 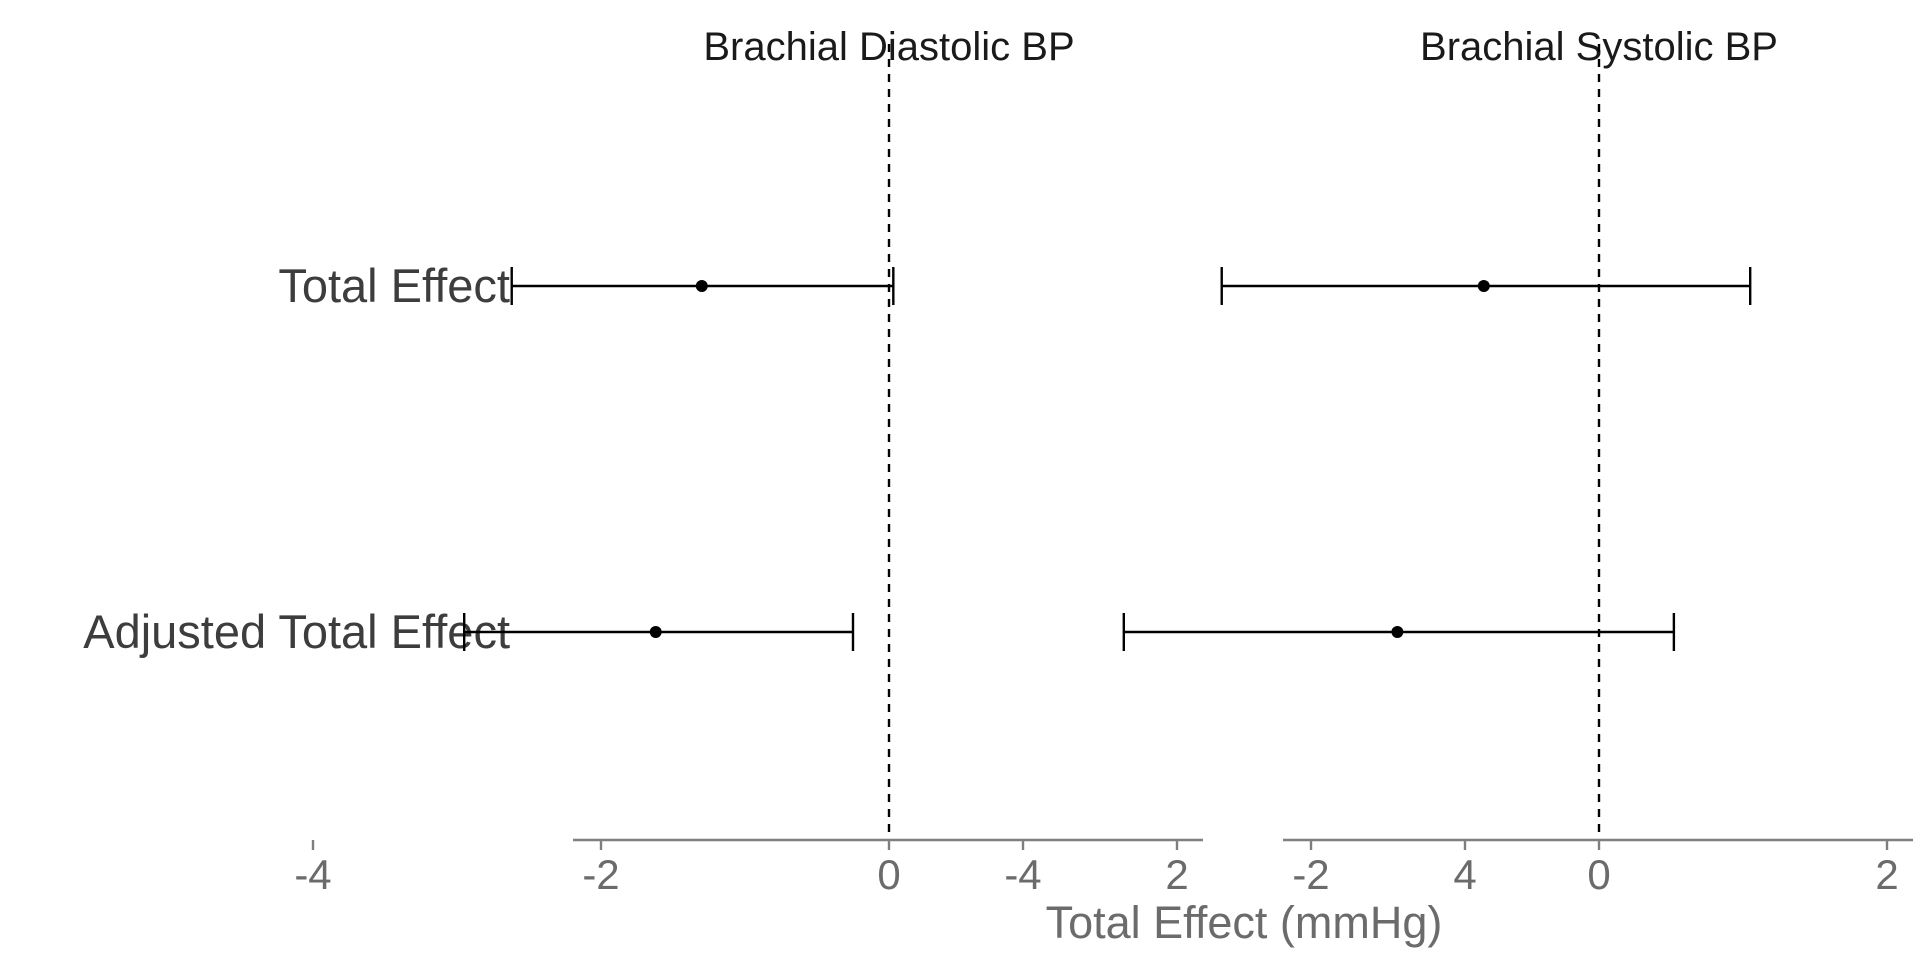 I want to click on row-labels: Total Effect Adjusted Total Effect, so click(x=296, y=458).